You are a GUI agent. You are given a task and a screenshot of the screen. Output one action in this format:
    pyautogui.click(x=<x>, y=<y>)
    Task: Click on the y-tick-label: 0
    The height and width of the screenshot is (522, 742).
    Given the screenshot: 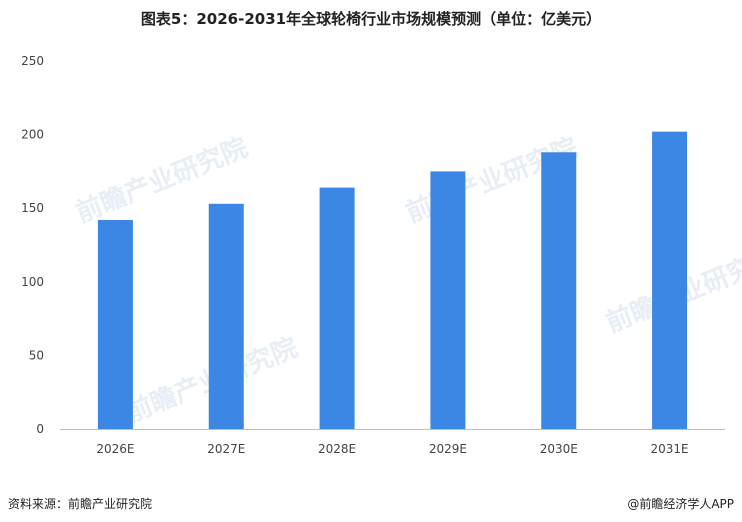 What is the action you would take?
    pyautogui.click(x=40, y=429)
    